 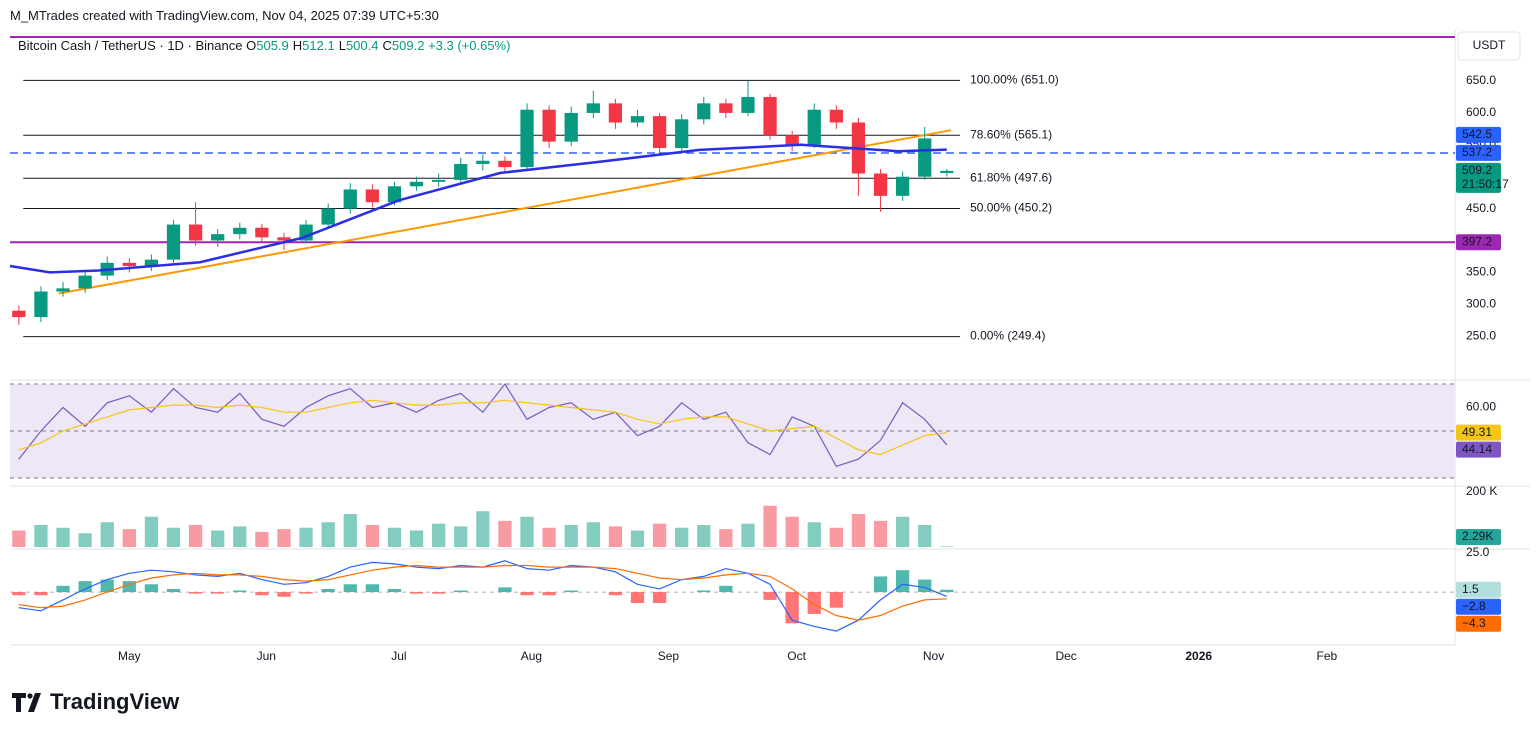 What do you see at coordinates (130, 45) in the screenshot?
I see `symbol: Bitcoin Cash / TetherUS · 1D · Binance` at bounding box center [130, 45].